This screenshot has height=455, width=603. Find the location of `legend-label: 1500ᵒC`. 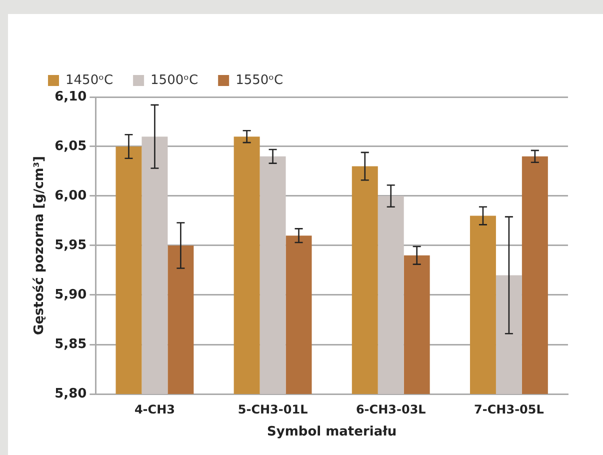

legend-label: 1500ᵒC is located at coordinates (174, 80).